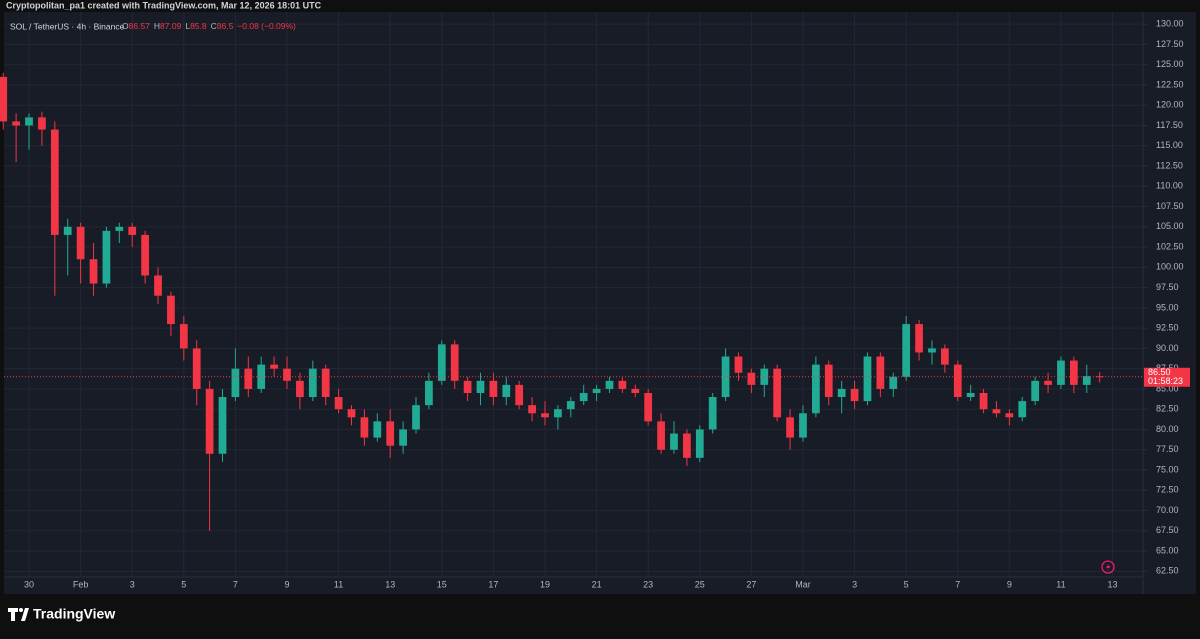 The width and height of the screenshot is (1200, 639). What do you see at coordinates (1167, 429) in the screenshot?
I see `y-tick-label: 80.00` at bounding box center [1167, 429].